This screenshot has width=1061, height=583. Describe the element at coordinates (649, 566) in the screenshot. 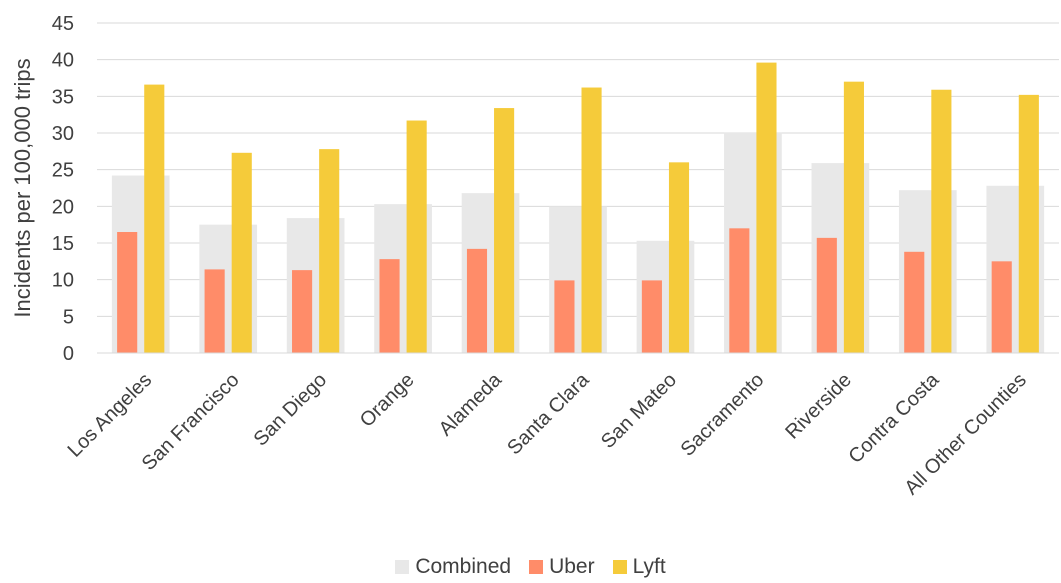

I see `legend-label: Lyft` at that location.